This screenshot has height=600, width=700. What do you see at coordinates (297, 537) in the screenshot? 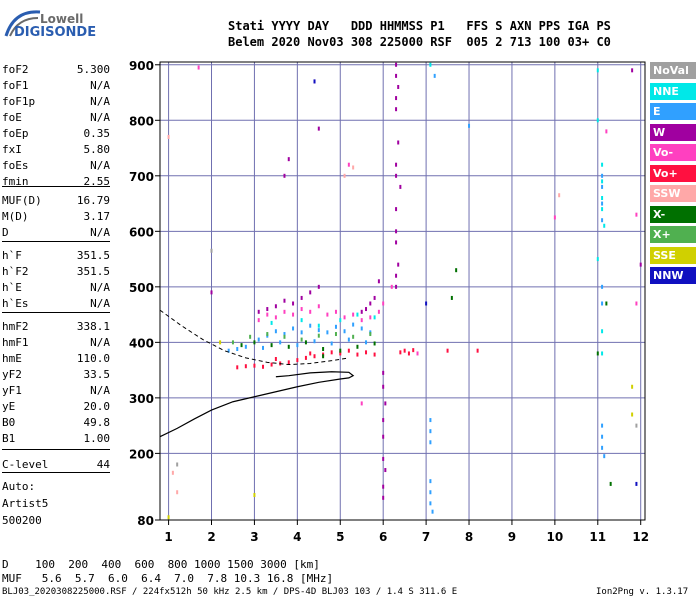
I see `x-tick-label: 4` at bounding box center [297, 537].